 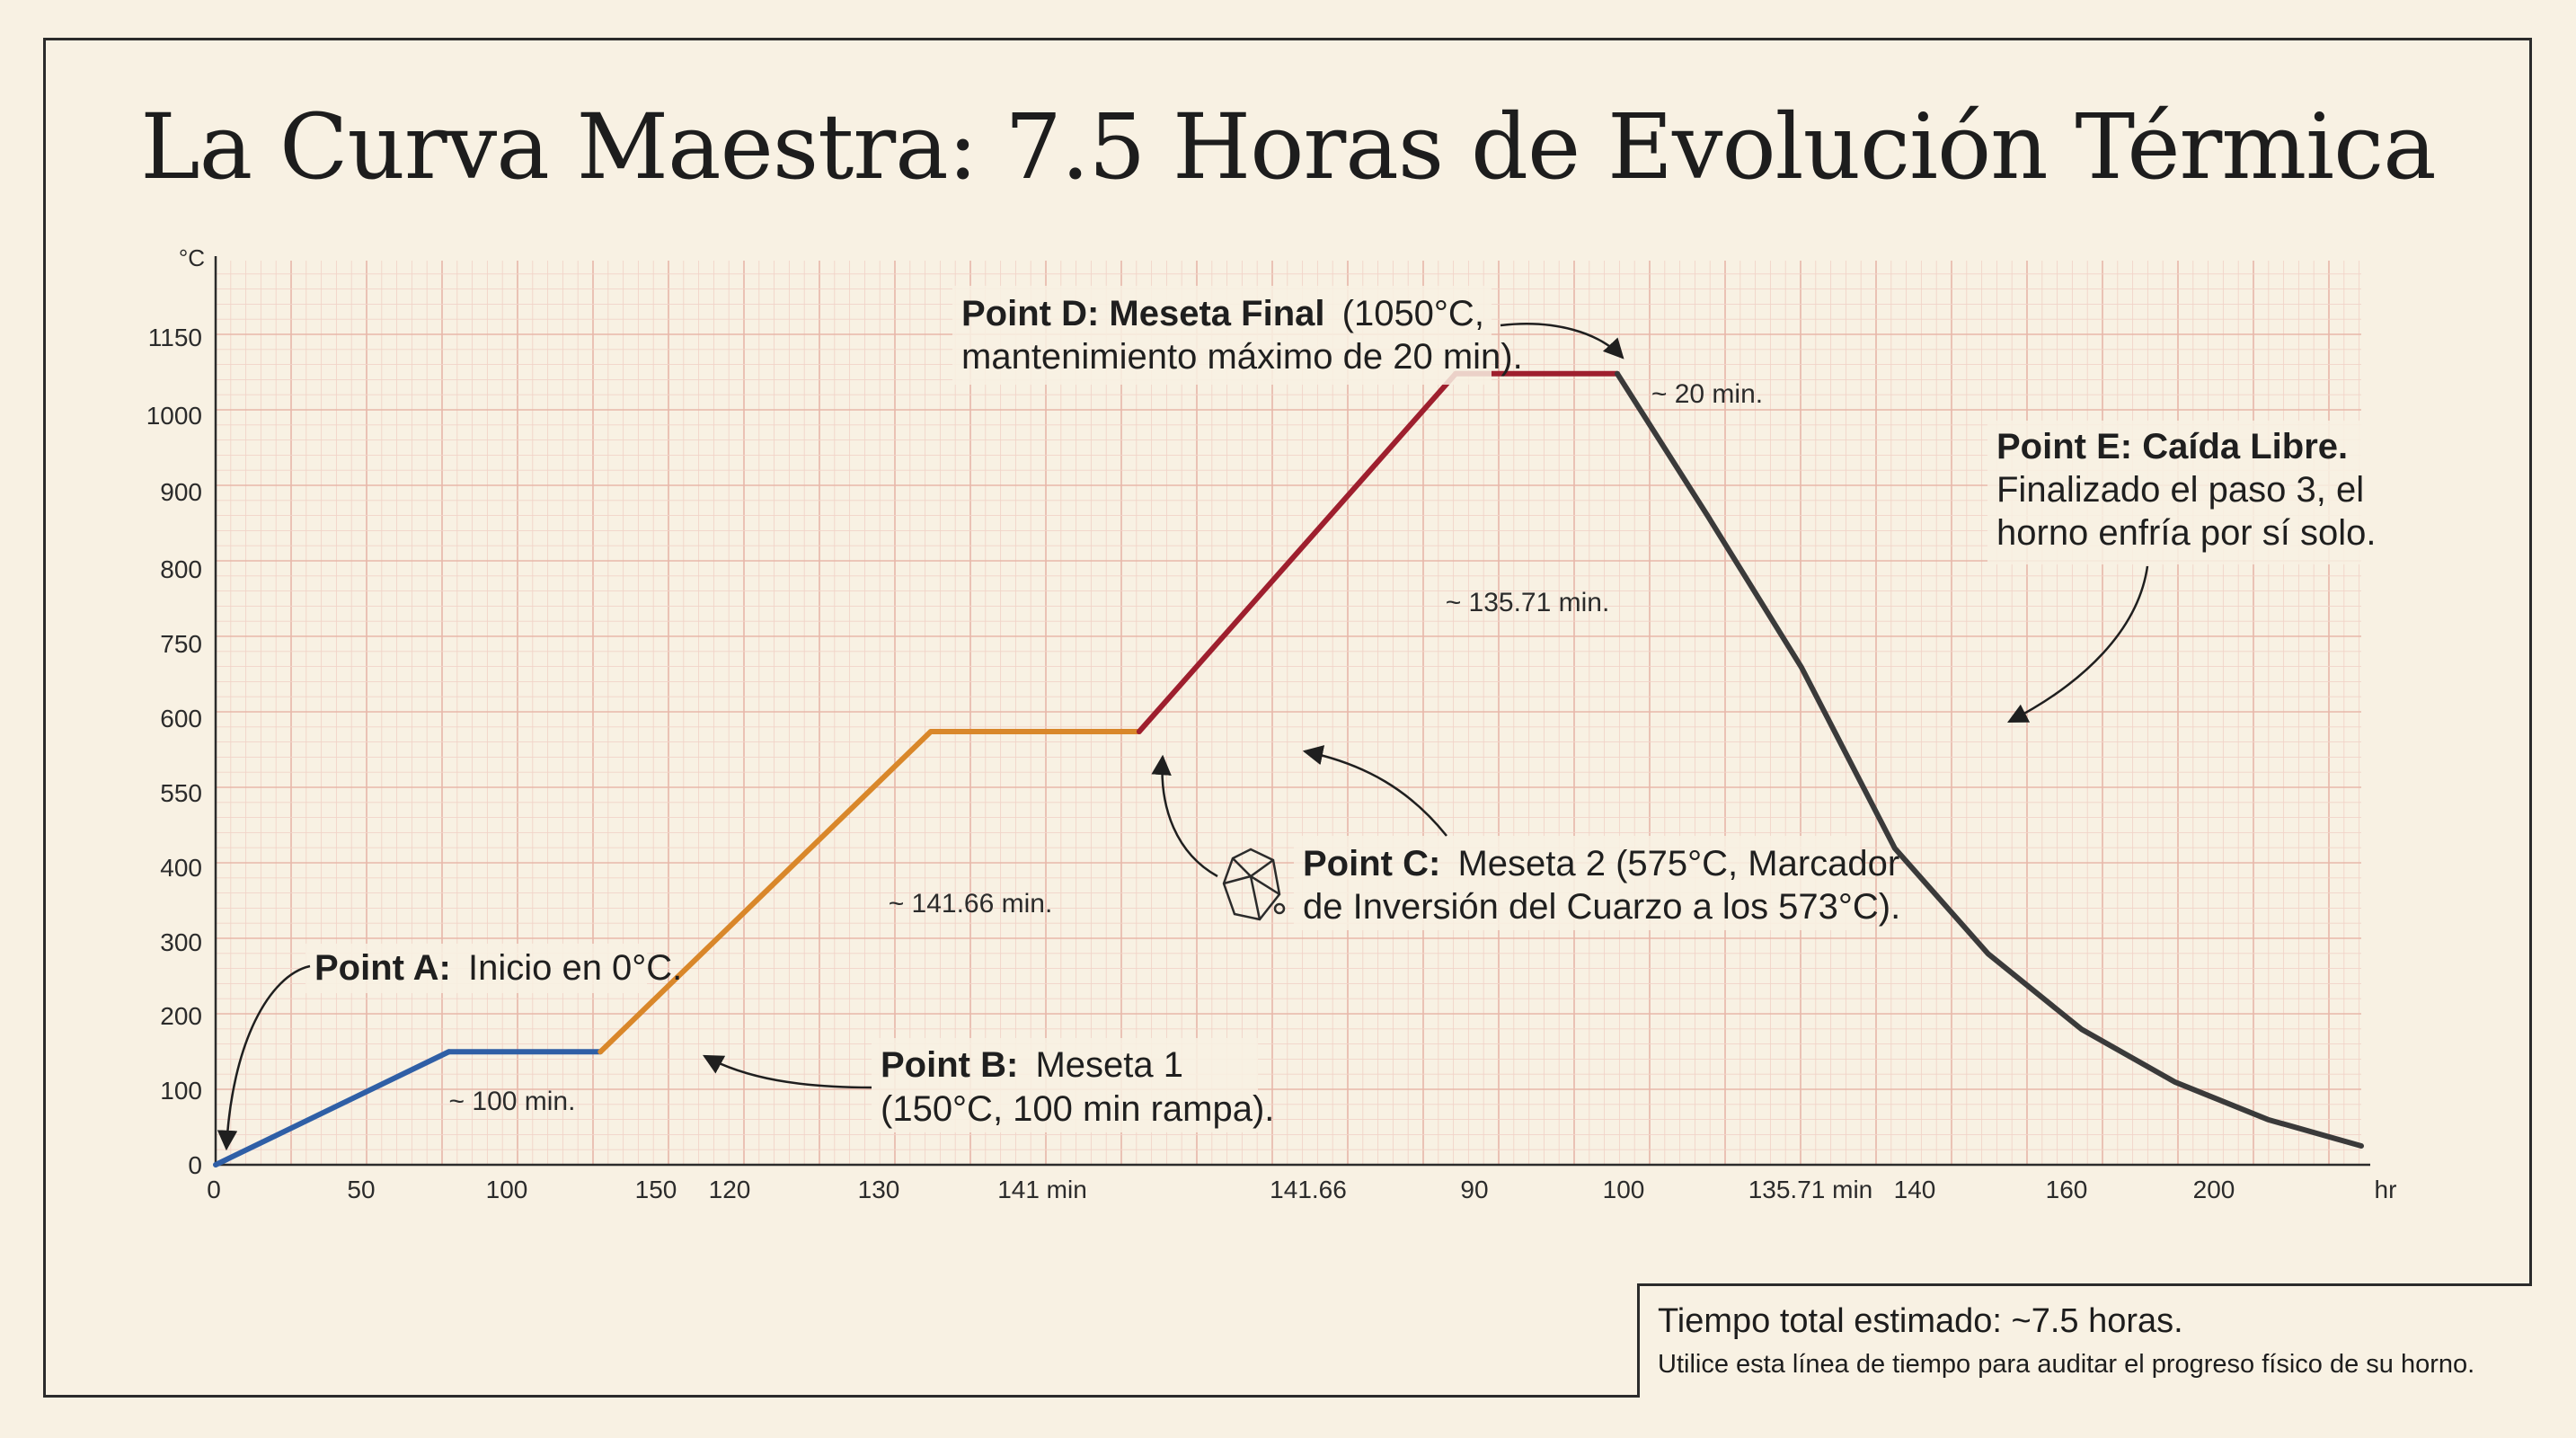 What do you see at coordinates (214, 1189) in the screenshot?
I see `x-tick-label: 0` at bounding box center [214, 1189].